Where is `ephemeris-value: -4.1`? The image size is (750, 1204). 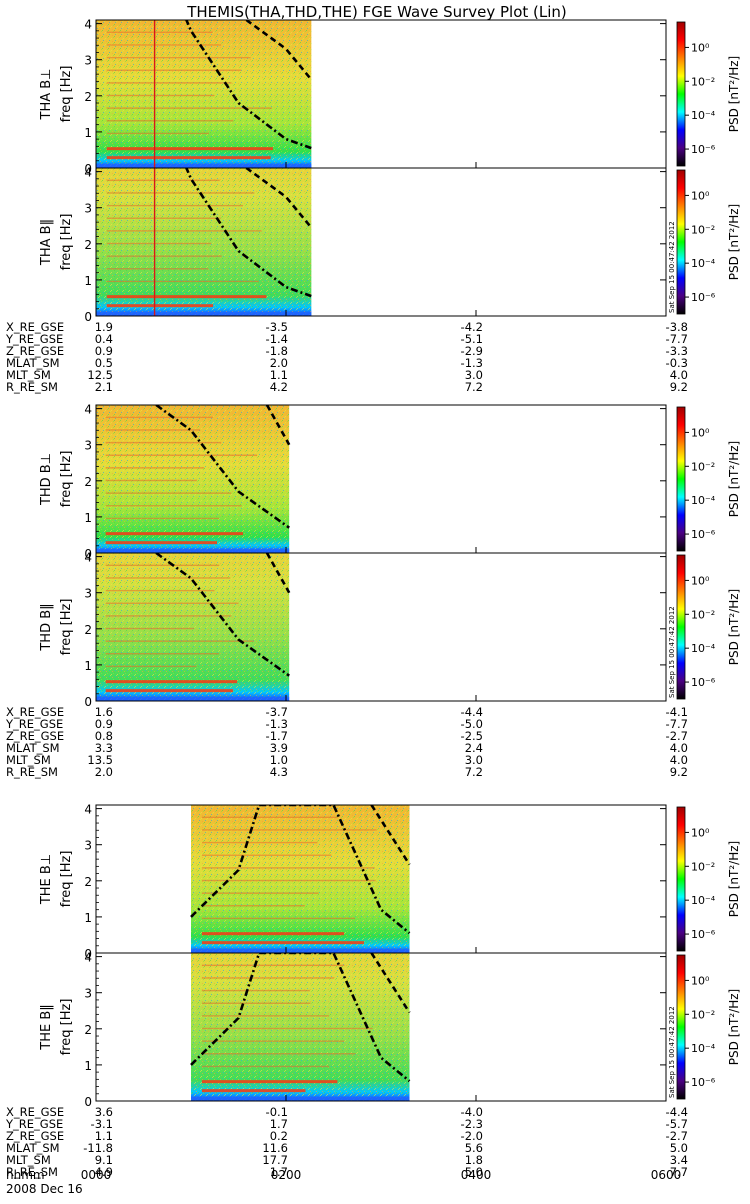 ephemeris-value: -4.1 is located at coordinates (677, 712).